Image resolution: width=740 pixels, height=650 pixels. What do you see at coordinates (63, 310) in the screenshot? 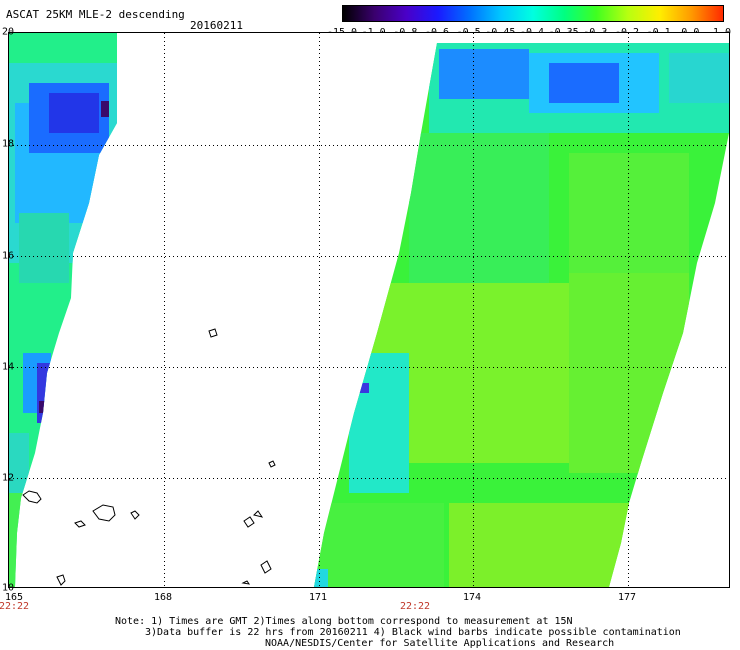
I see `swath-west` at bounding box center [63, 310].